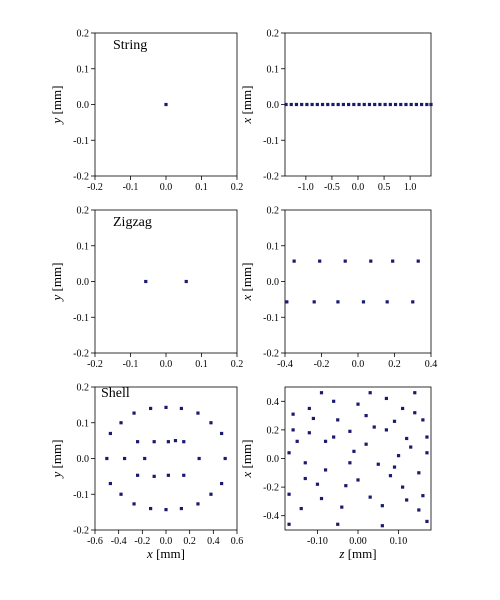 This screenshot has width=500, height=600. I want to click on x-tick-label: -0.6, so click(95, 541).